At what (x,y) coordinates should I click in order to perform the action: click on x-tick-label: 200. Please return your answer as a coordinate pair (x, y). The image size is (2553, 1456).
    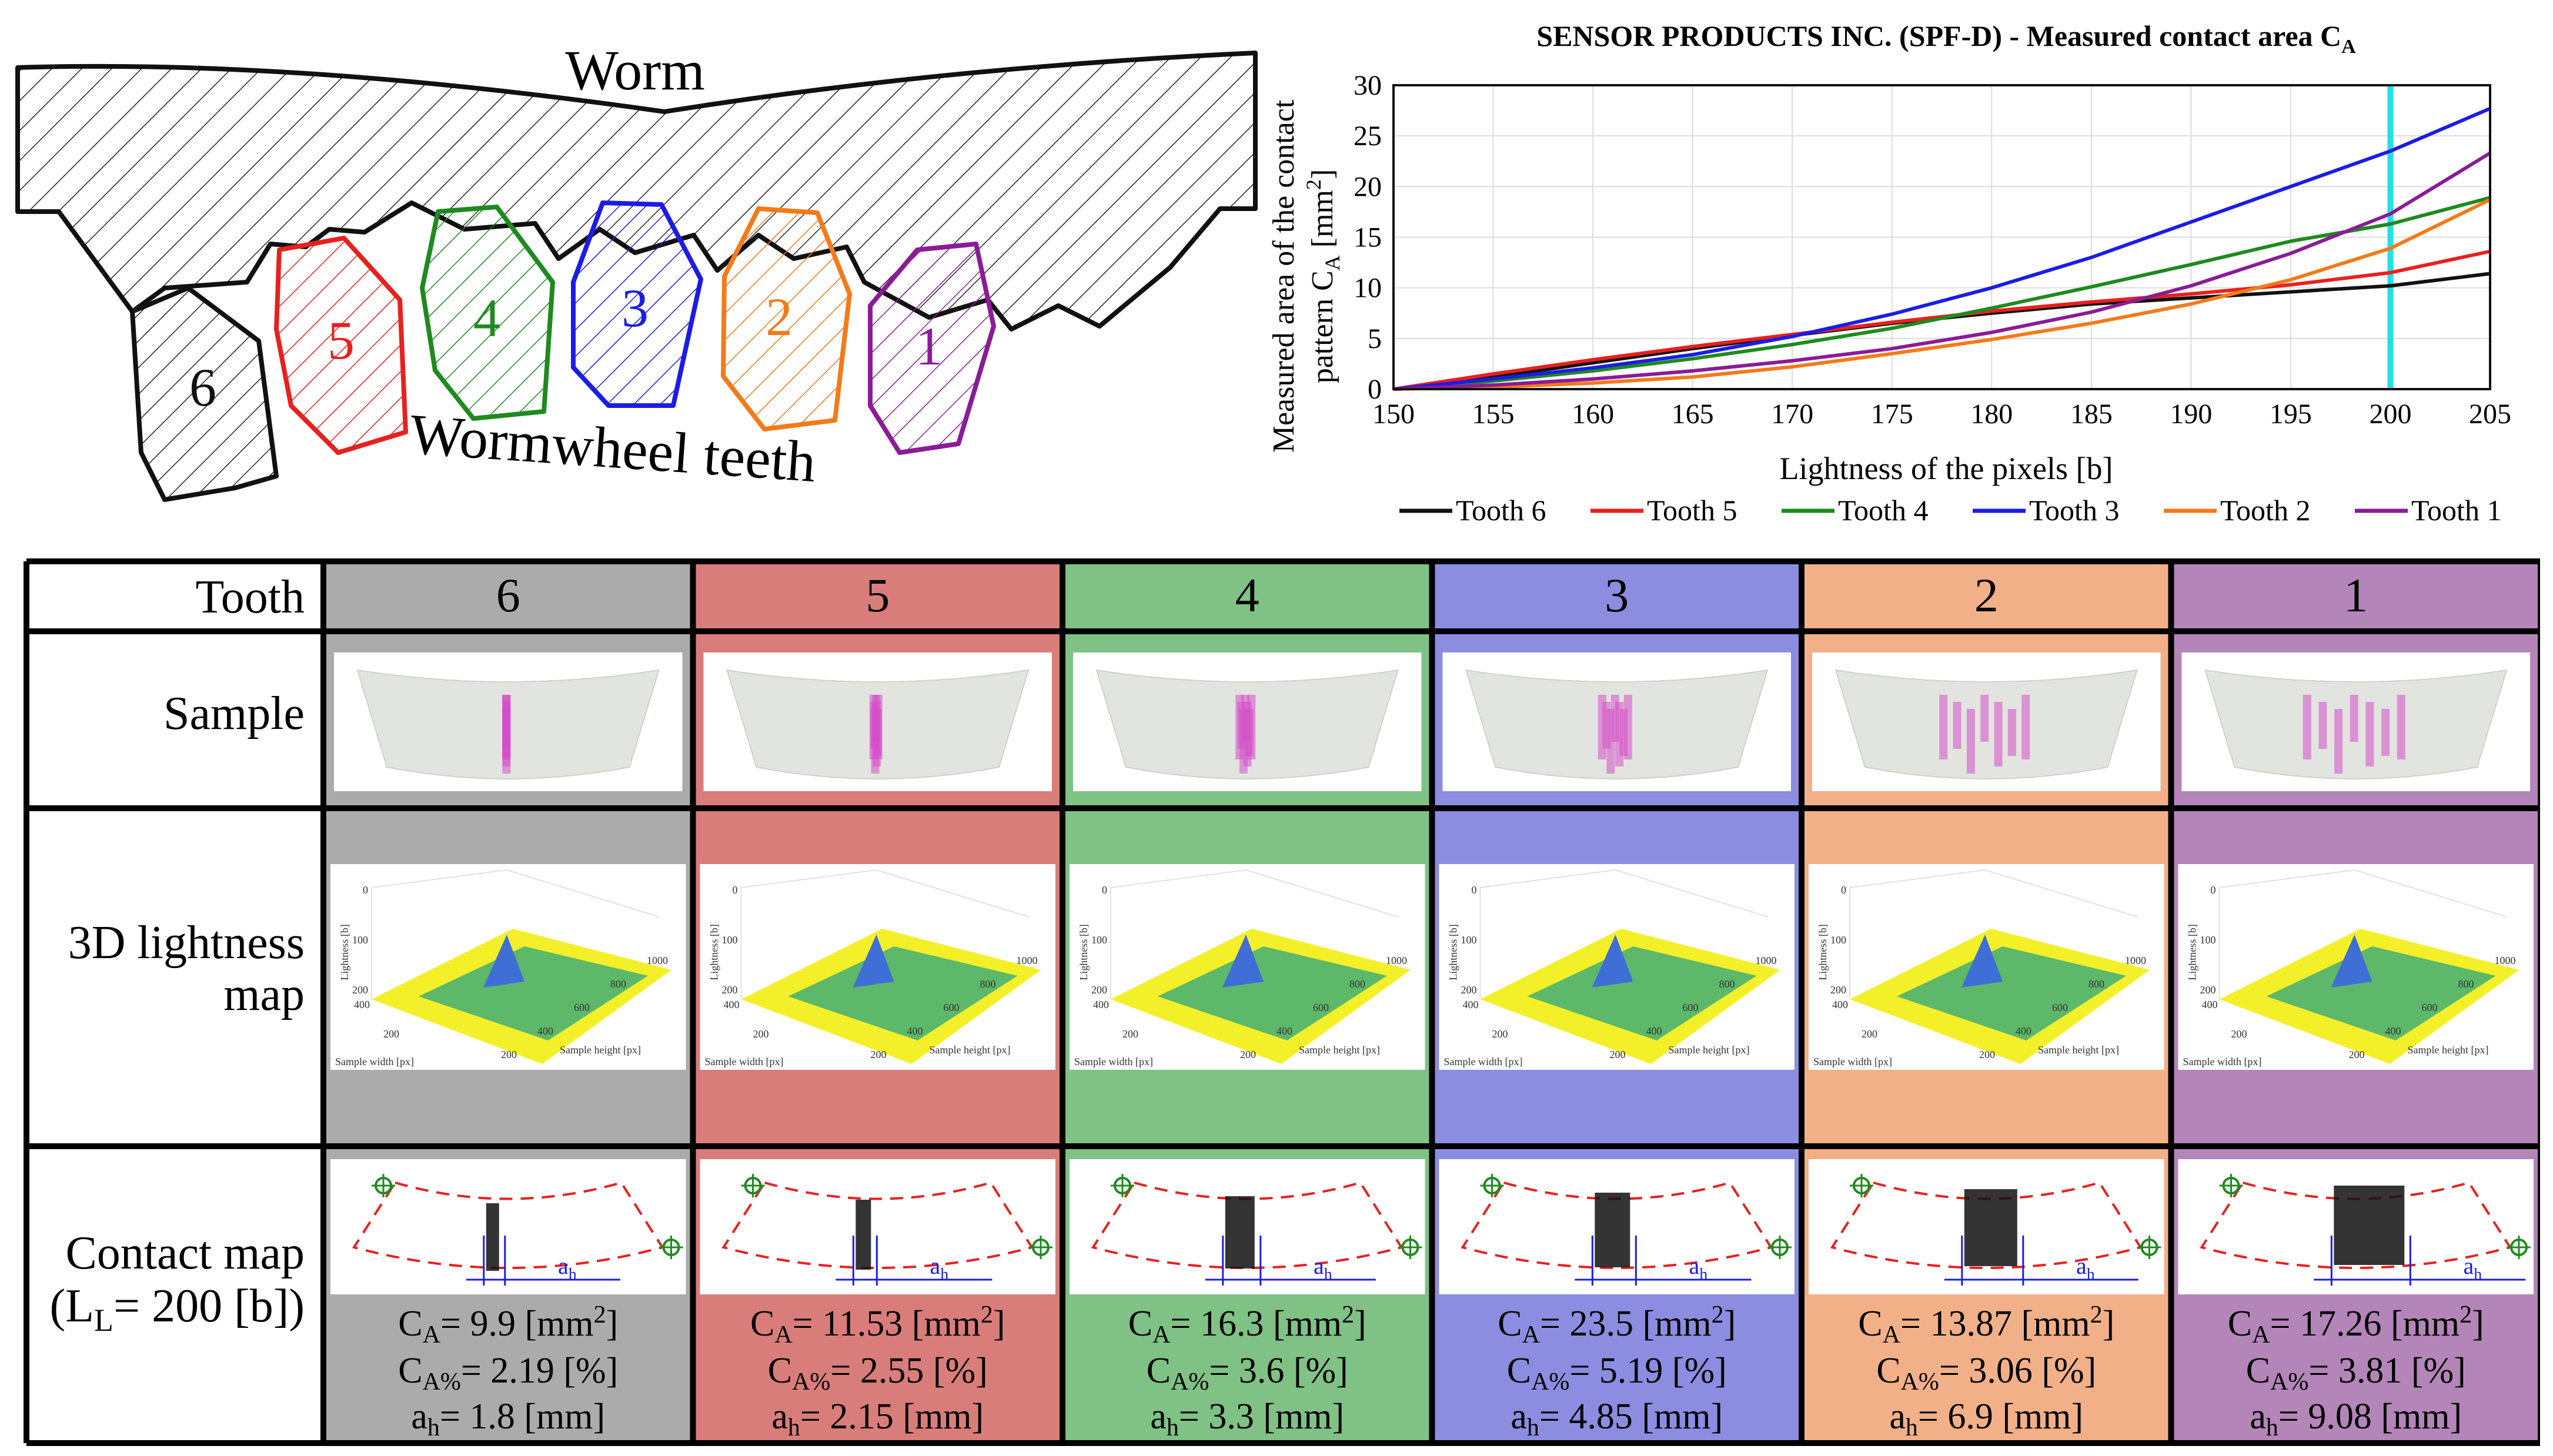
    Looking at the image, I should click on (2390, 415).